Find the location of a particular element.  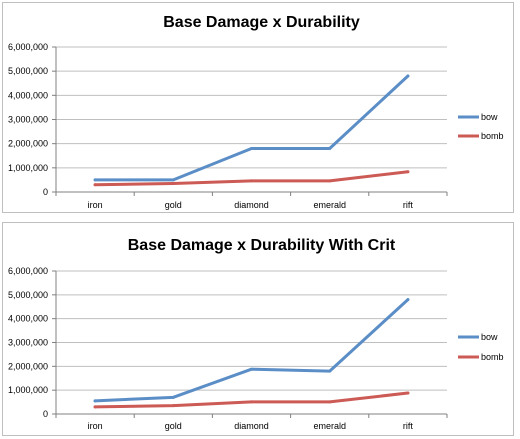

chart-title: Base Damage x Durability With Crit is located at coordinates (262, 245).